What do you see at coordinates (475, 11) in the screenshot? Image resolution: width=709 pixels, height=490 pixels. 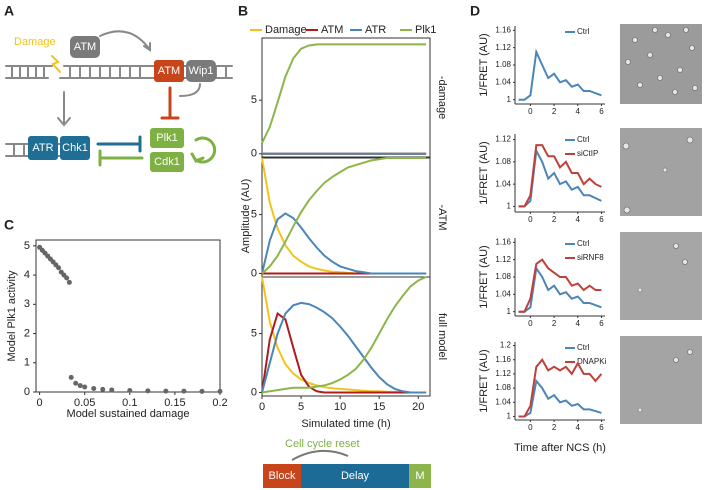 I see `panel-label: D` at bounding box center [475, 11].